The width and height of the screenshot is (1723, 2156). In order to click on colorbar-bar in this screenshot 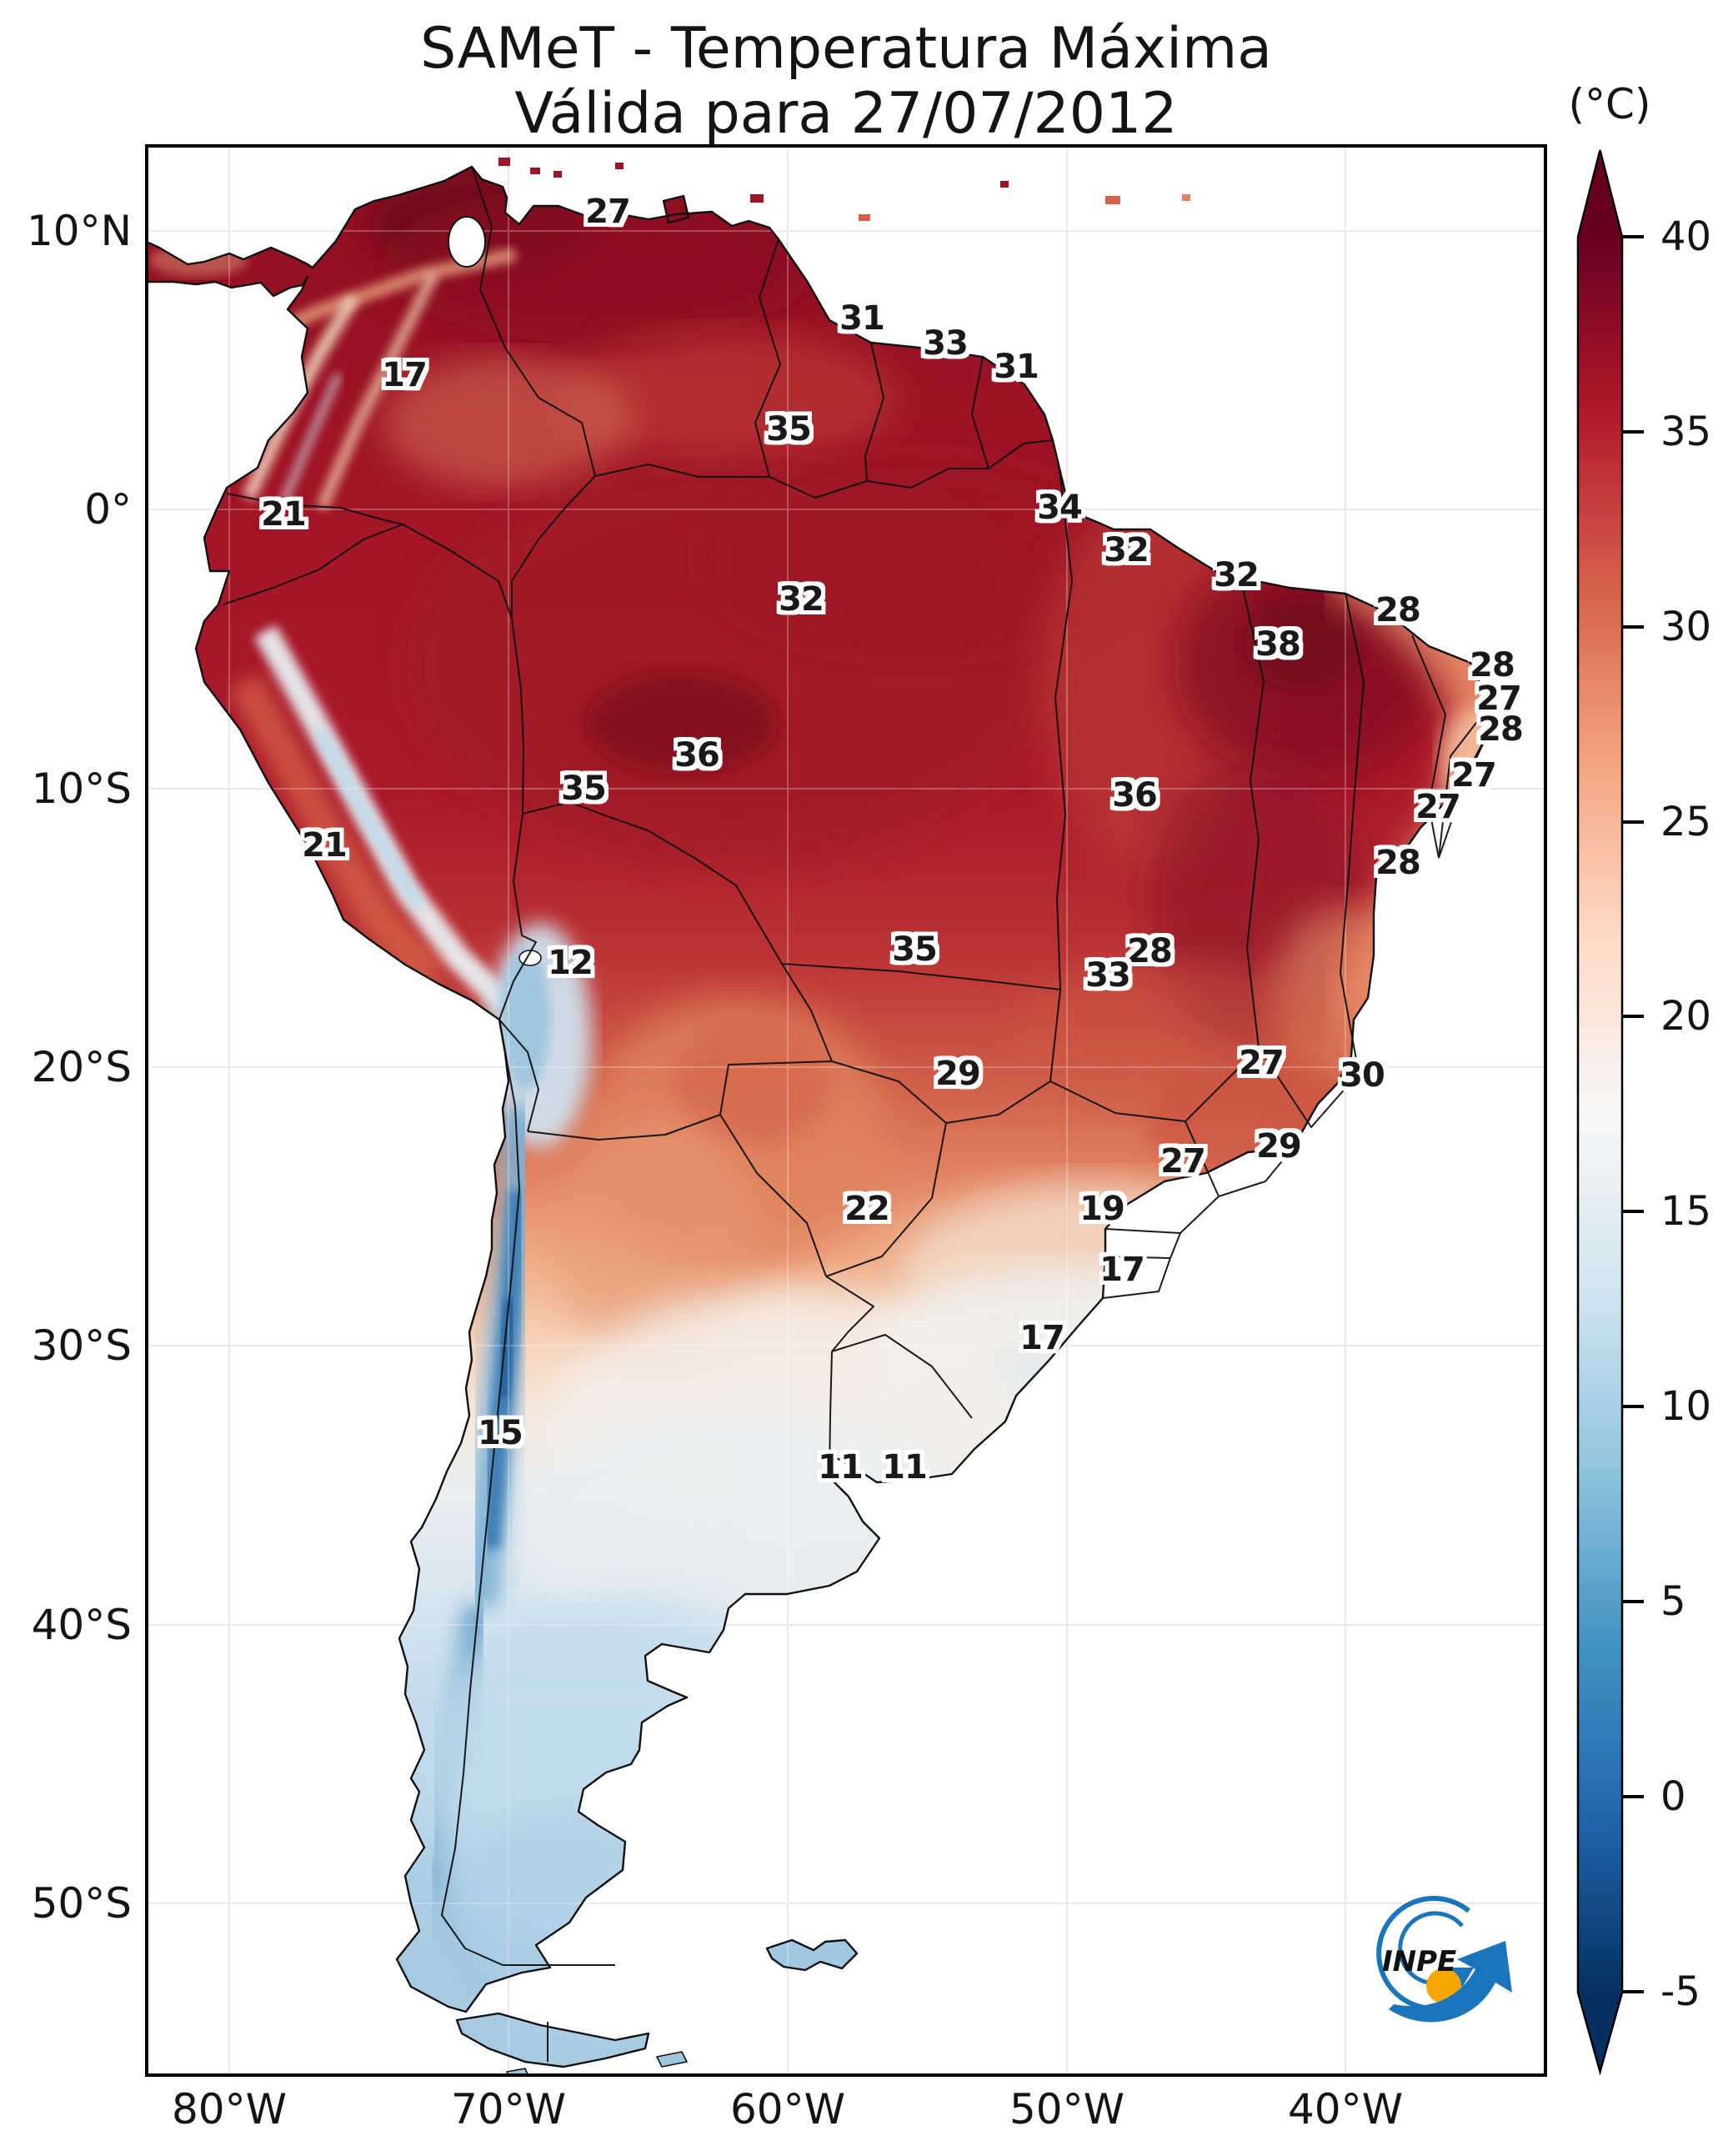, I will do `click(1600, 1112)`.